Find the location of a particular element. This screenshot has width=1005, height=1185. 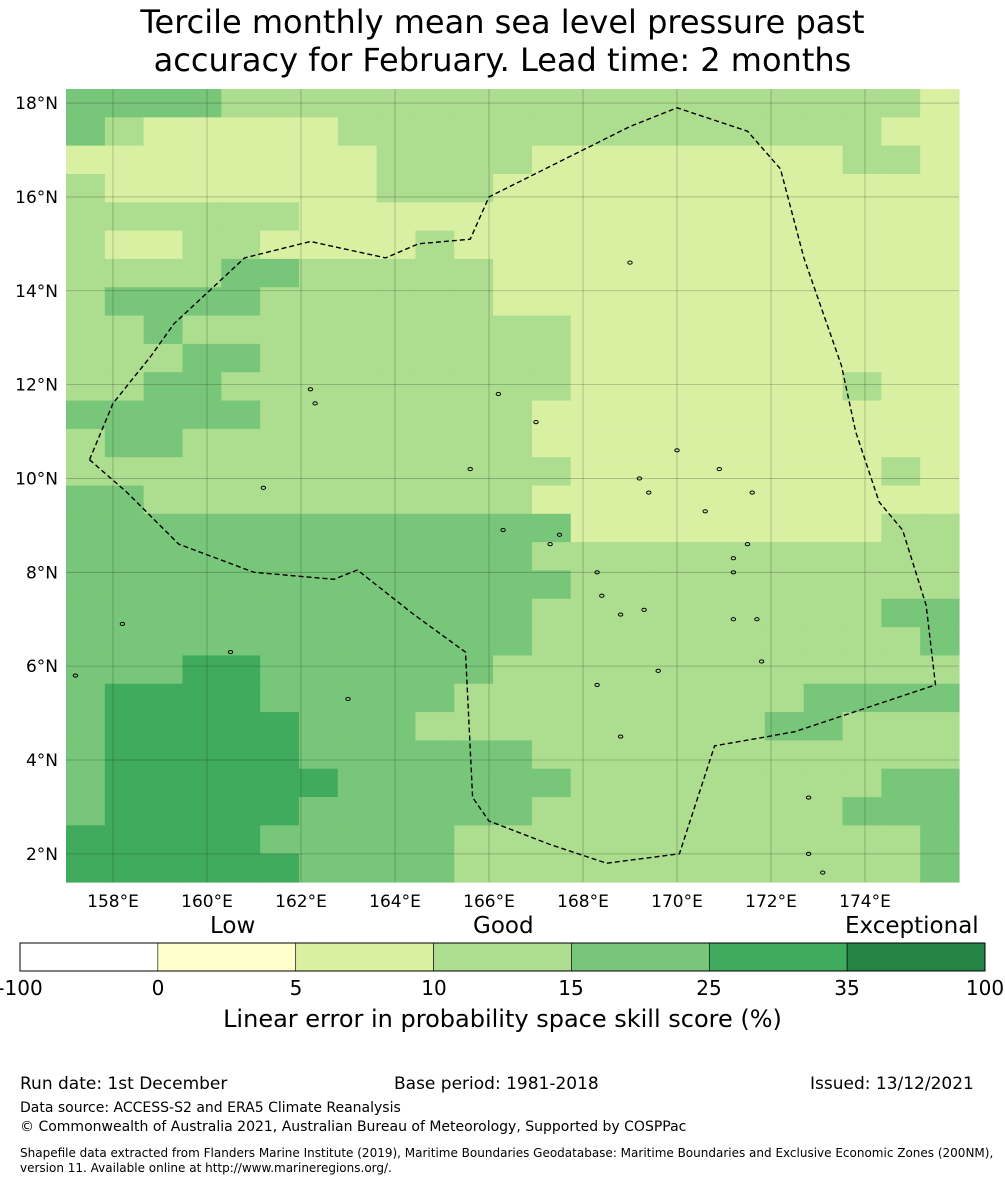

colorbar is located at coordinates (502, 957).